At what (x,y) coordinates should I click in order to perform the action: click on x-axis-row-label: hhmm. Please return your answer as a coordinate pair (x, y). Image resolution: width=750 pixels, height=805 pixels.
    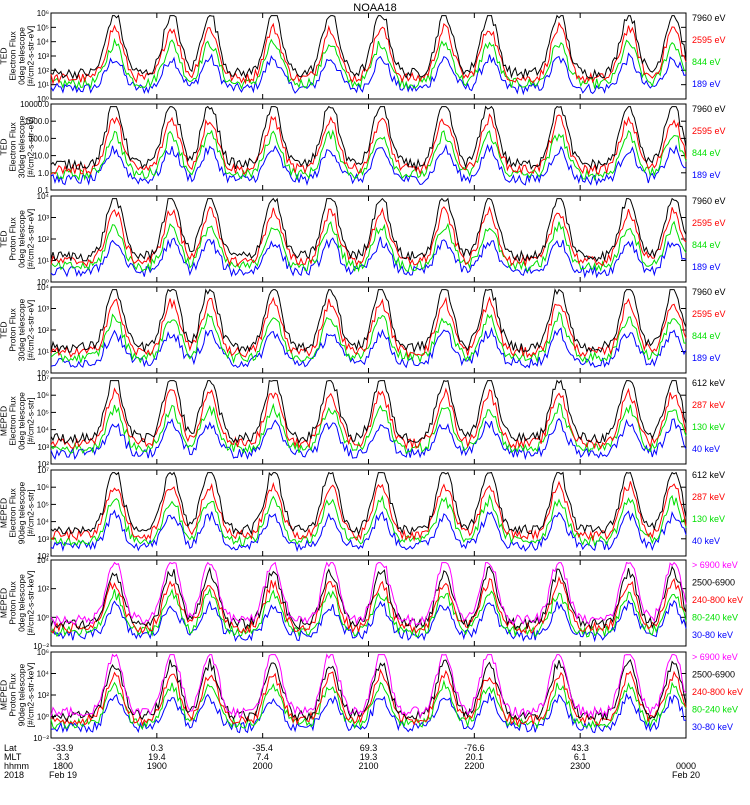
    Looking at the image, I should click on (16, 766).